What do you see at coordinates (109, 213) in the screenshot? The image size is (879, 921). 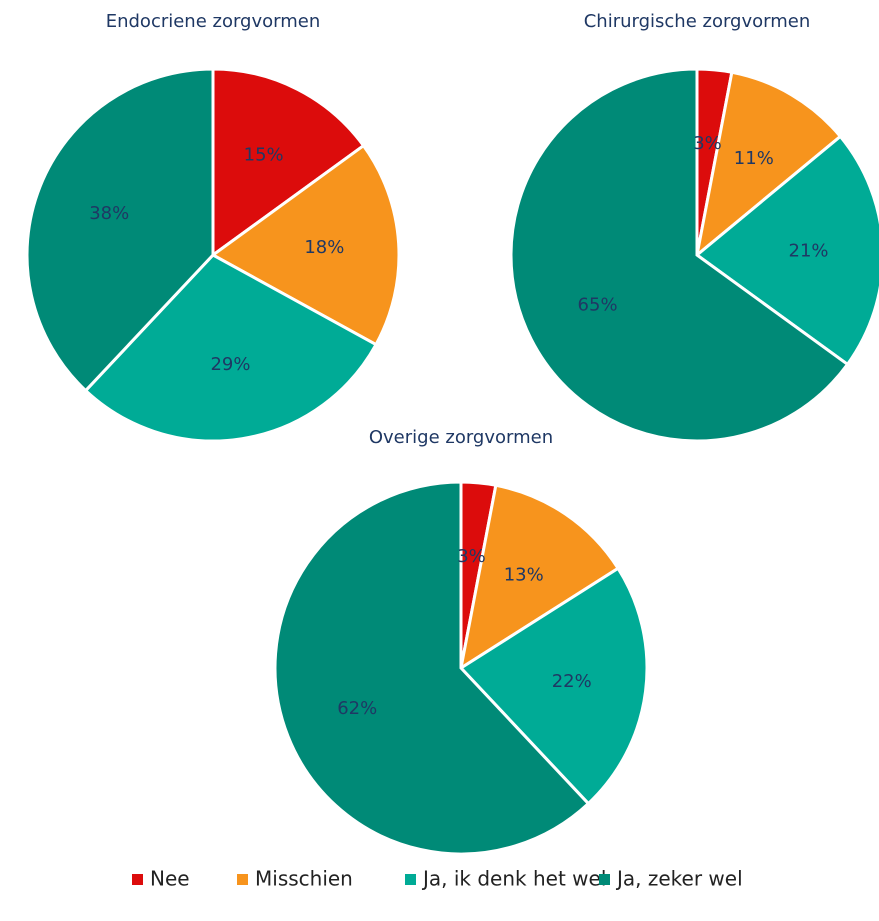 I see `data-label: 38%` at bounding box center [109, 213].